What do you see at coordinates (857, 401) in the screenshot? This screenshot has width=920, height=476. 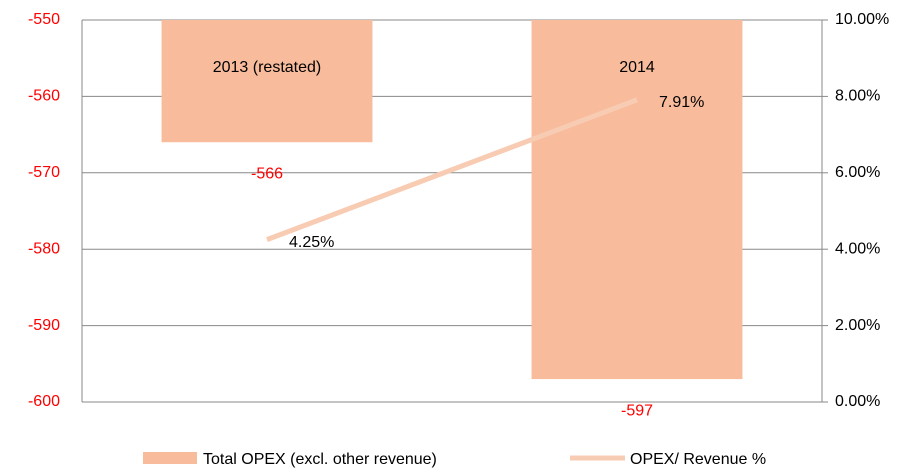 I see `y2-tick-label: 0.00%` at bounding box center [857, 401].